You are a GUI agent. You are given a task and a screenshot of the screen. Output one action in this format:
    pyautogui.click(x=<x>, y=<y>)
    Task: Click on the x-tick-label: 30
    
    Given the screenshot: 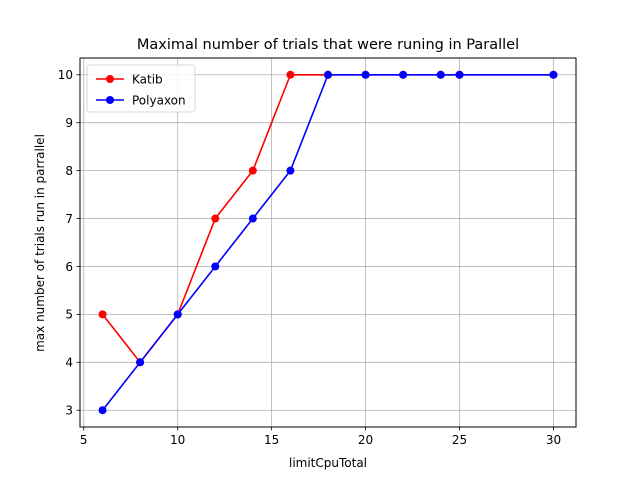 What is the action you would take?
    pyautogui.click(x=553, y=440)
    